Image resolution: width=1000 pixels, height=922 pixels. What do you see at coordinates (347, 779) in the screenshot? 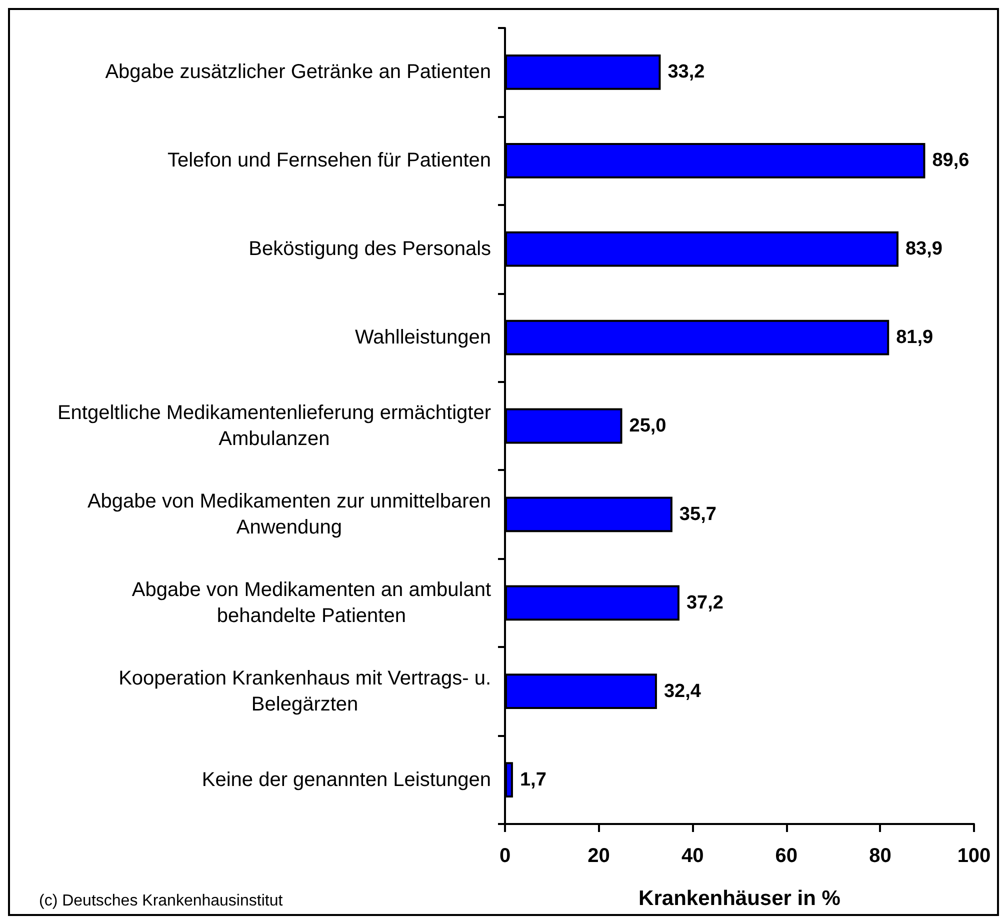
I see `y-tick-label: Keine der genannten Leistungen` at bounding box center [347, 779].